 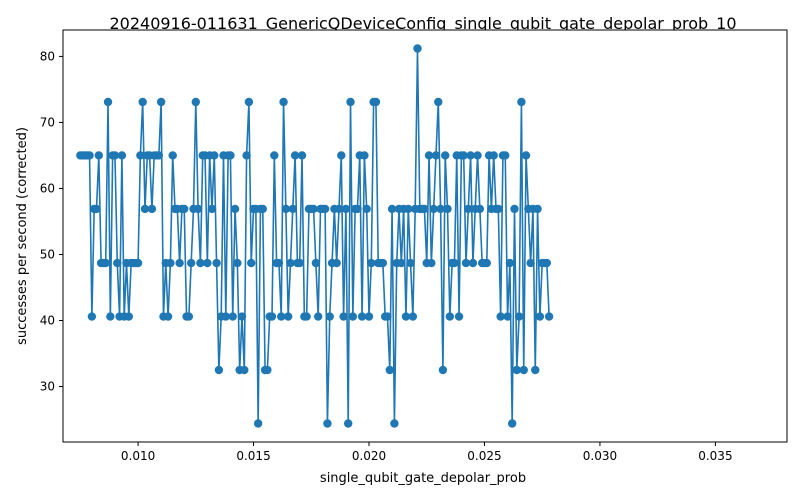 What do you see at coordinates (47, 321) in the screenshot?
I see `y-tick-label: 40` at bounding box center [47, 321].